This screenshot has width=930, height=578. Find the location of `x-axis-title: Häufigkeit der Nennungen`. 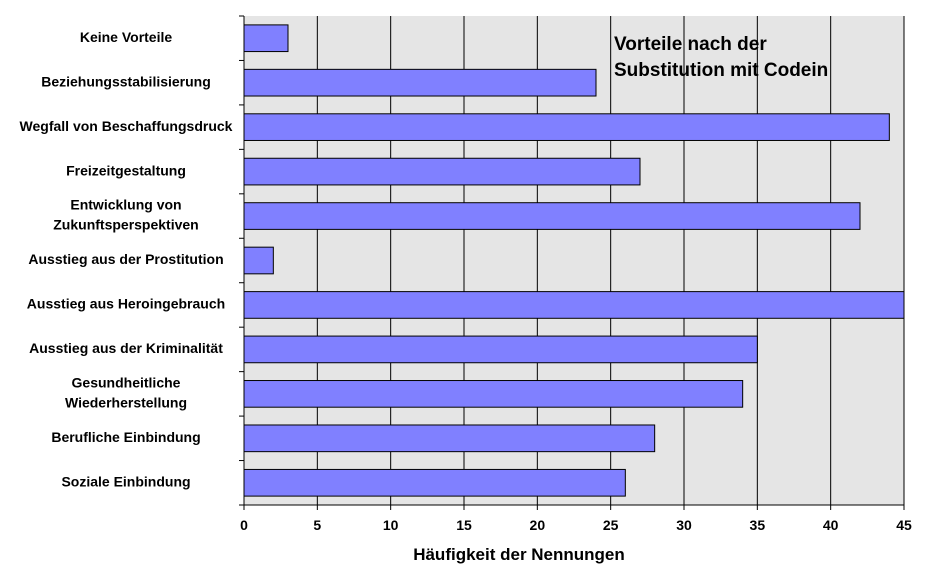

x-axis-title: Häufigkeit der Nennungen is located at coordinates (519, 554).